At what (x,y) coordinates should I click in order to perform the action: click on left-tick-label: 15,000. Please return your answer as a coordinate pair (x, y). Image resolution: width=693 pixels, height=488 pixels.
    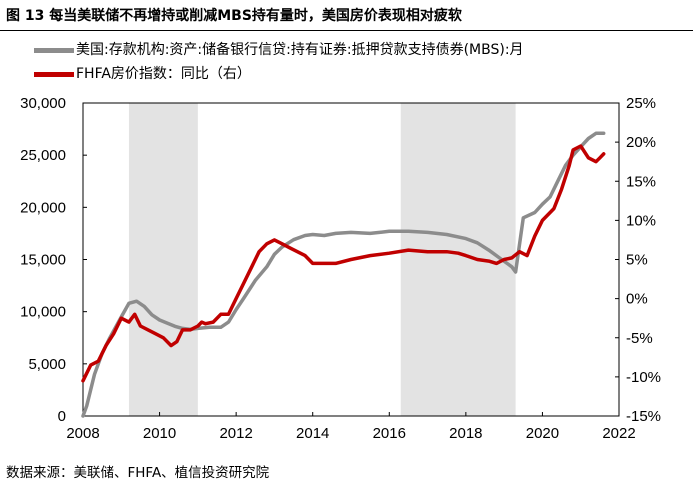
    Looking at the image, I should click on (43, 260).